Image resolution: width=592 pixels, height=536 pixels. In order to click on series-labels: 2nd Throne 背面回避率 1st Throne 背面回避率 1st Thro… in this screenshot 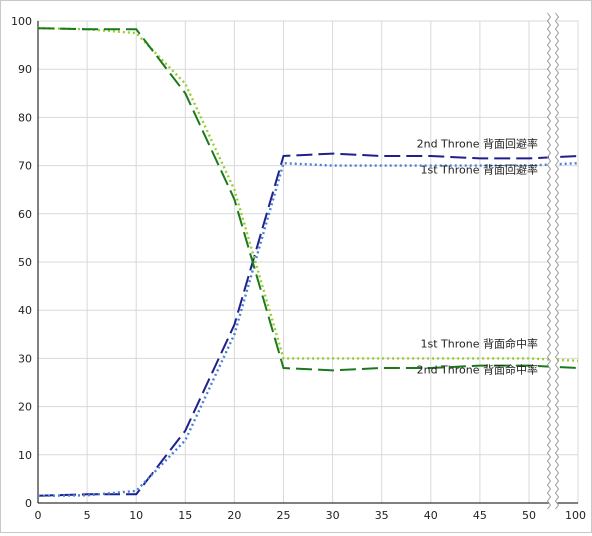, I will do `click(477, 256)`.